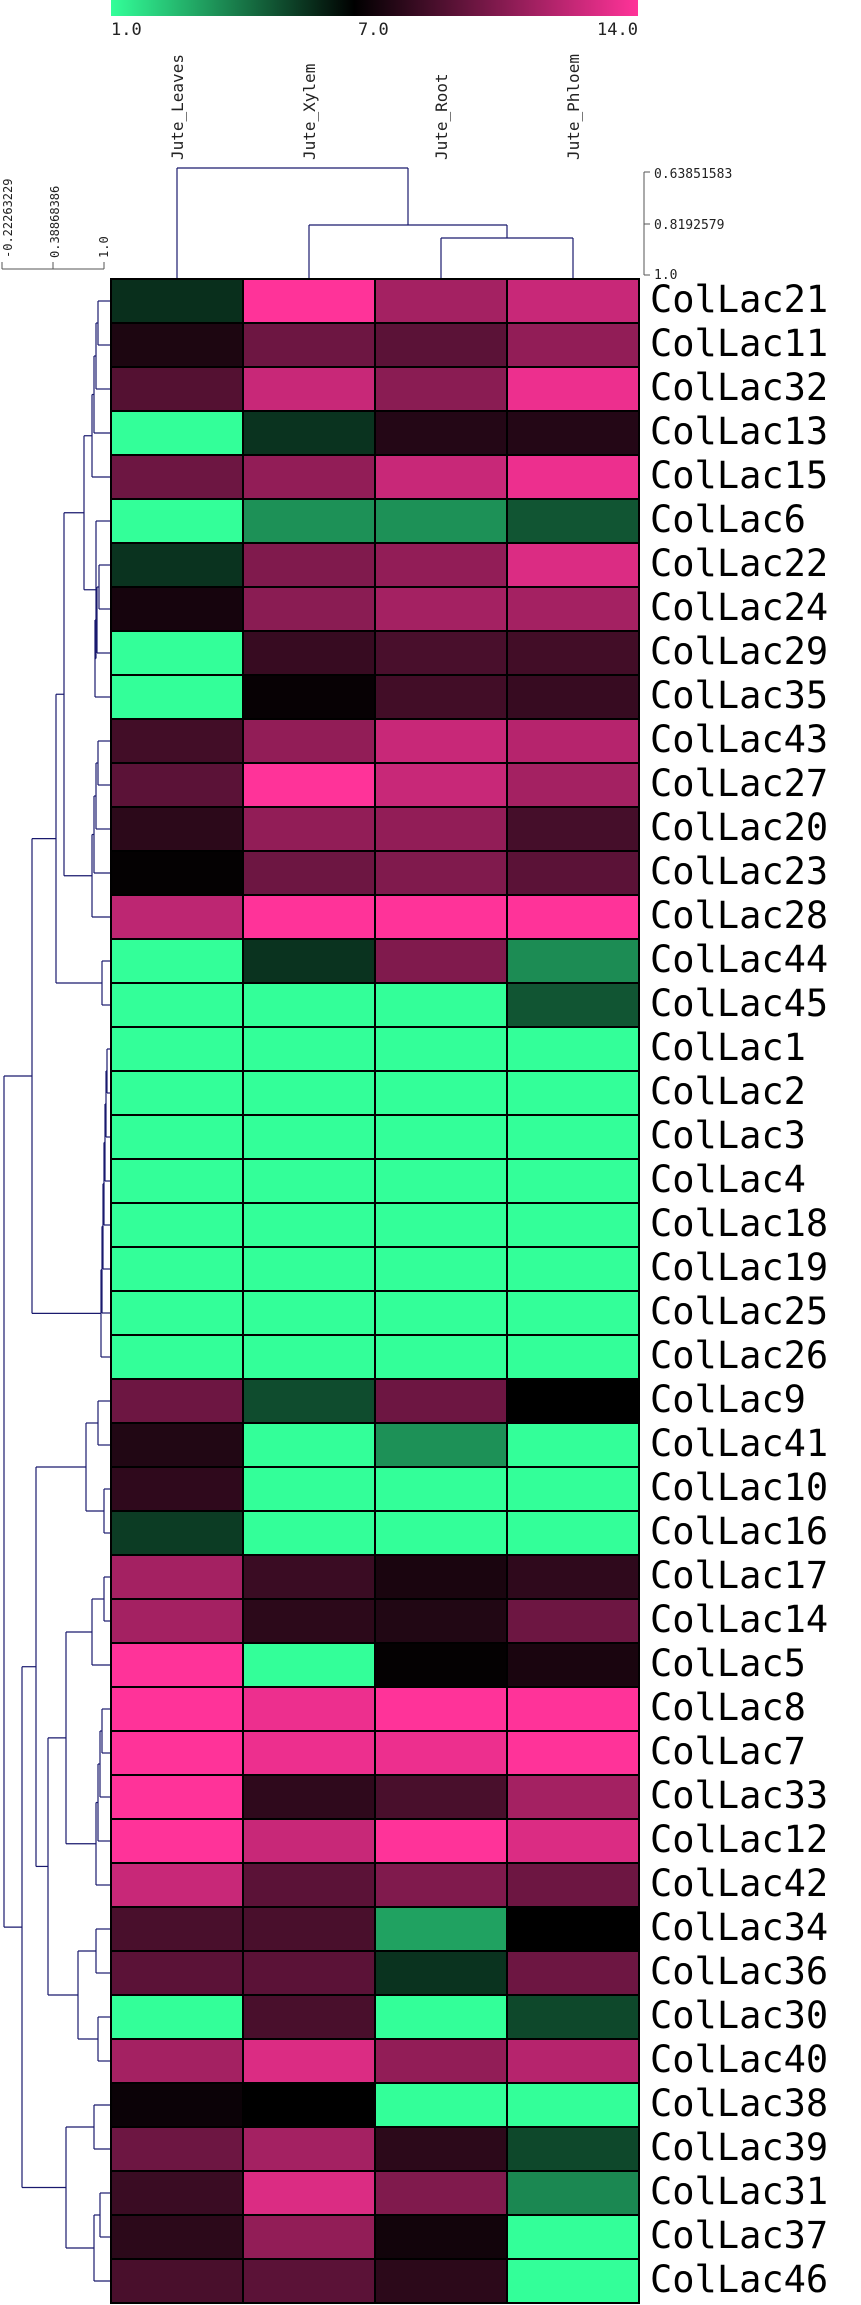 The height and width of the screenshot is (2305, 861). What do you see at coordinates (739, 1223) in the screenshot?
I see `row-label: ColLac18` at bounding box center [739, 1223].